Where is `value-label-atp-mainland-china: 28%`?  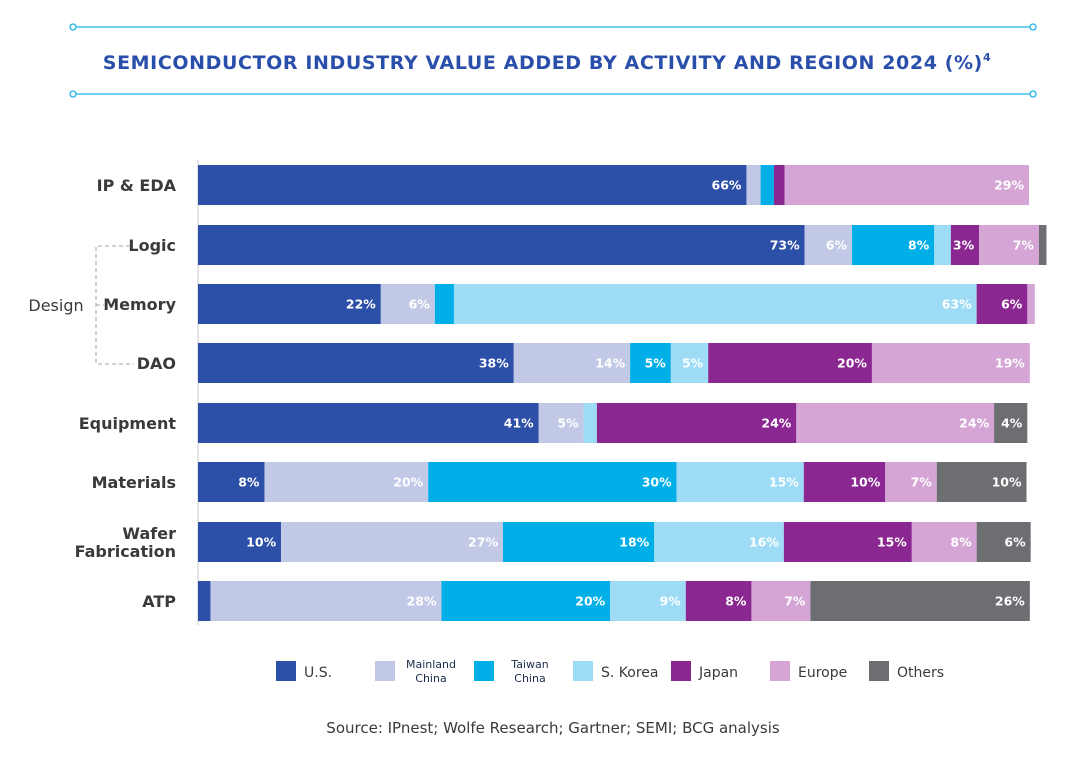 value-label-atp-mainland-china: 28% is located at coordinates (422, 601).